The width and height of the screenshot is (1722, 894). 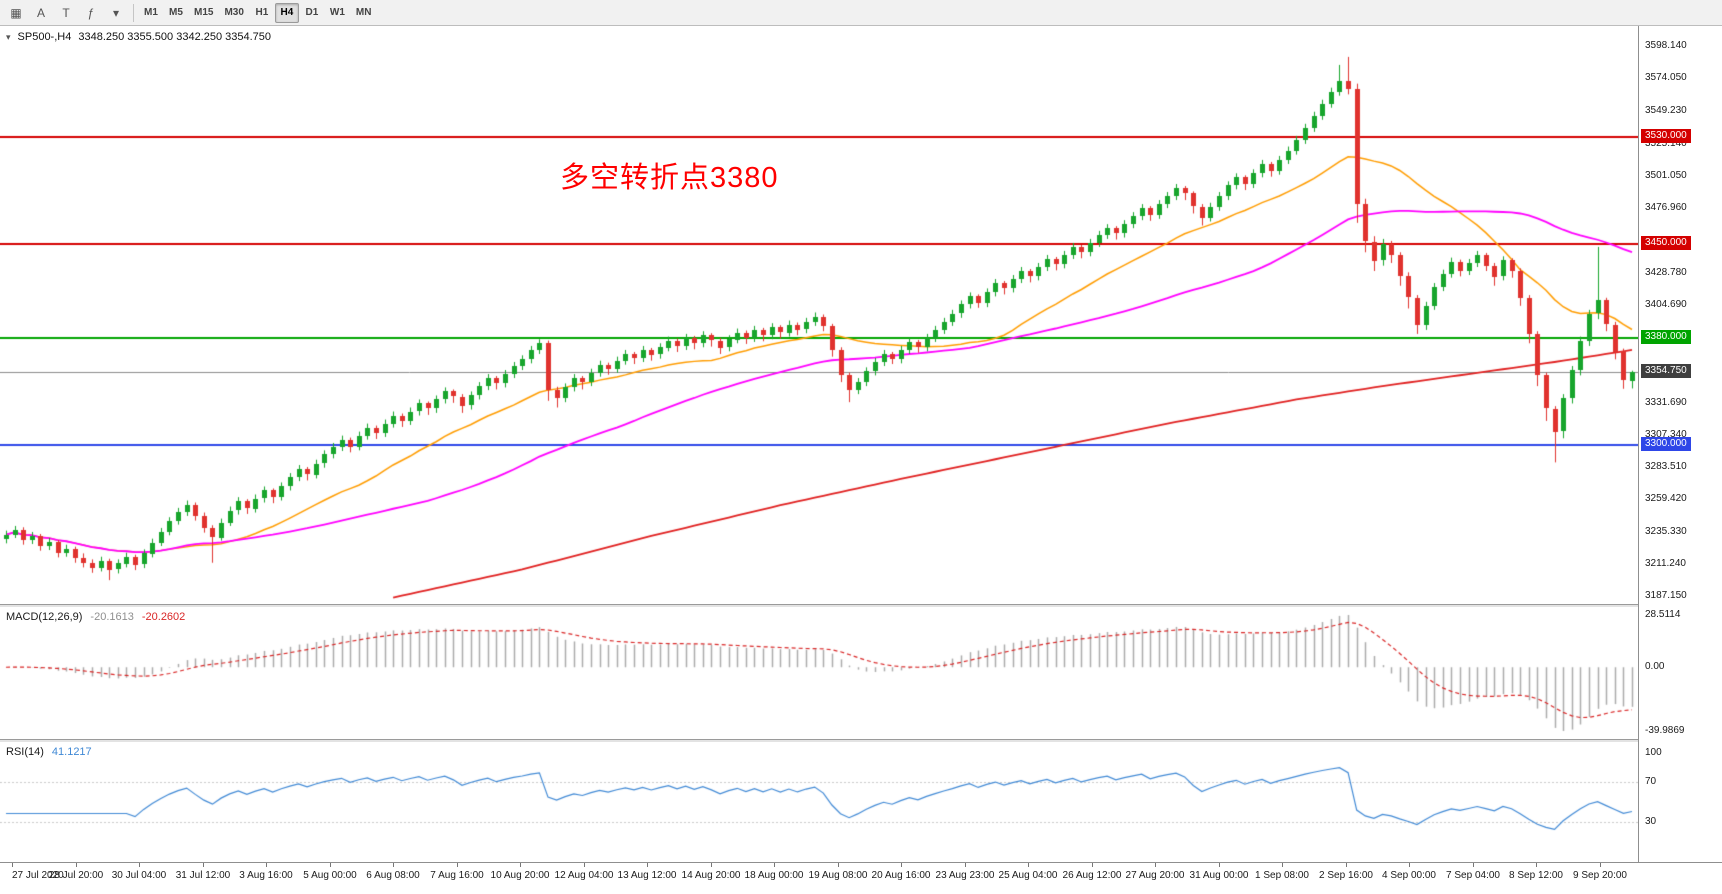 What do you see at coordinates (112, 617) in the screenshot?
I see `macd-main-value: -20.1613` at bounding box center [112, 617].